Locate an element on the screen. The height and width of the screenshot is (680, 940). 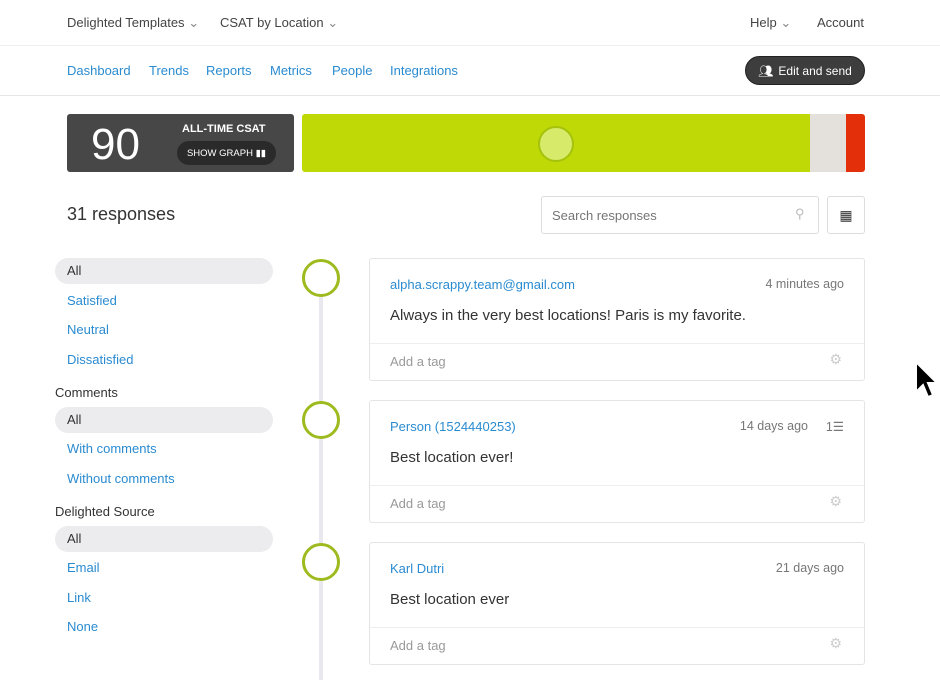
filter-neutral: Neutral is located at coordinates (88, 329).